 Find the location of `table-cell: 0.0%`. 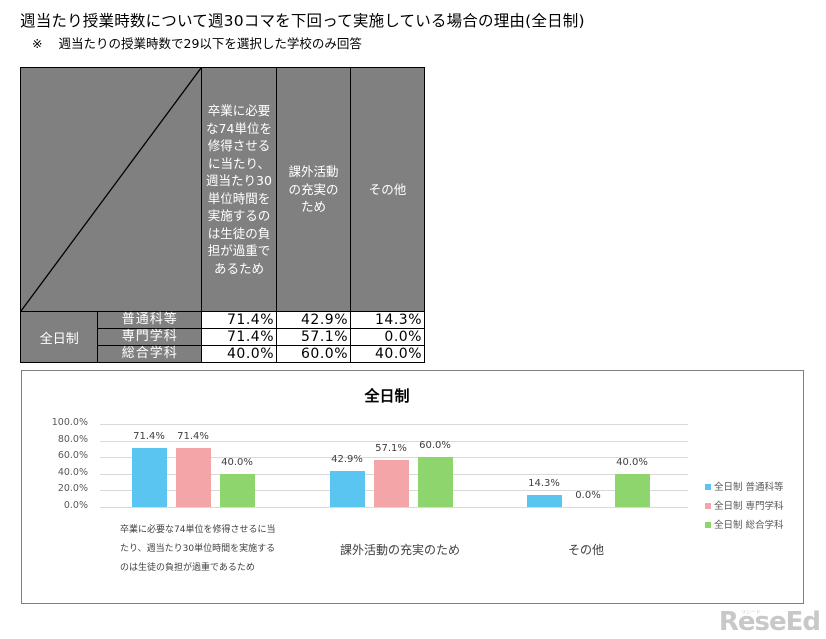

table-cell: 0.0% is located at coordinates (387, 337).